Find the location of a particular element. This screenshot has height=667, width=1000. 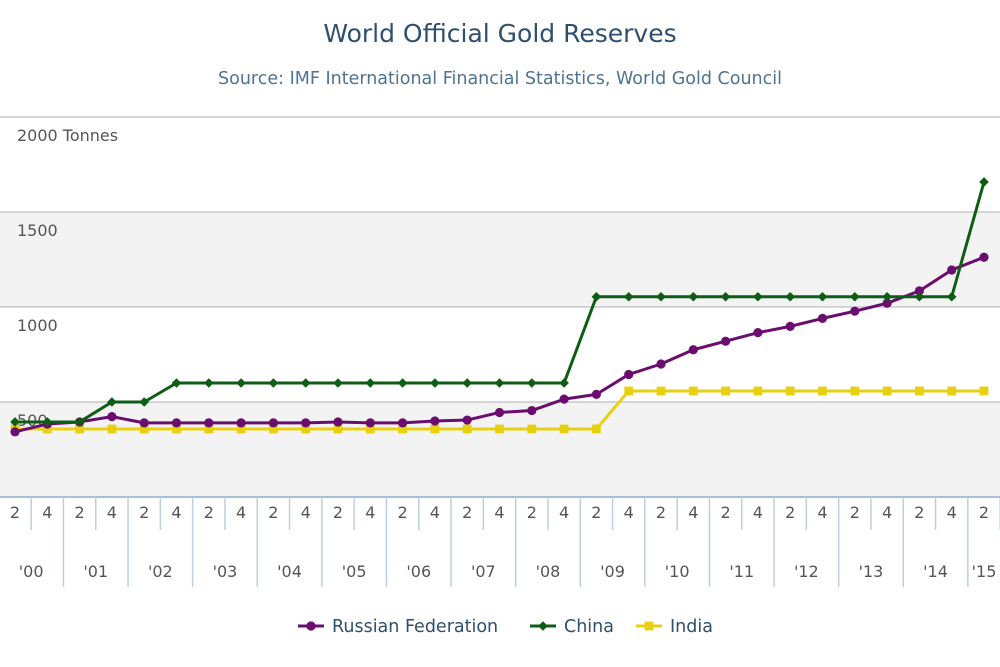

x-year-label: '00 is located at coordinates (31, 571).